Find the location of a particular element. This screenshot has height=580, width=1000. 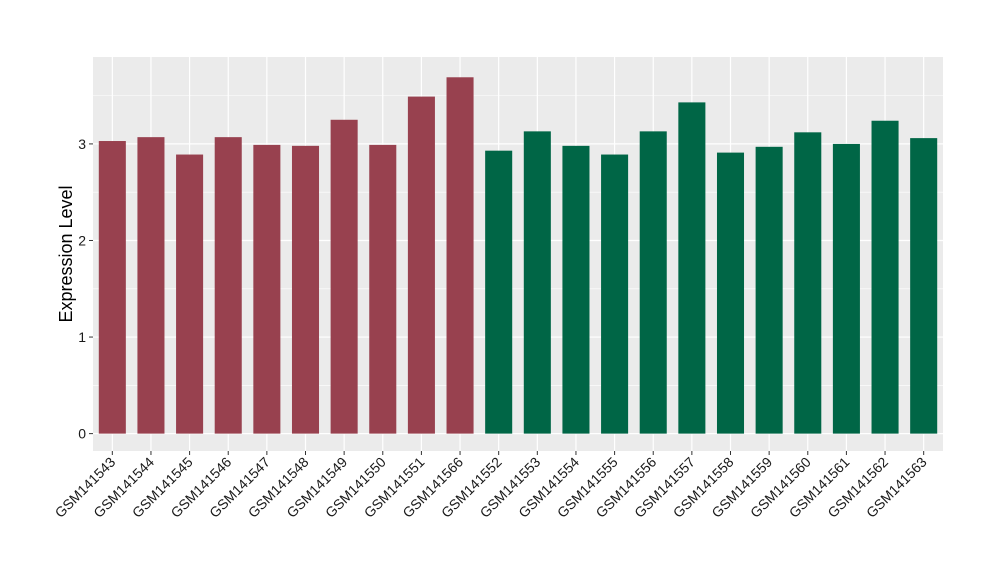

bar-GSM141559 is located at coordinates (769, 290).